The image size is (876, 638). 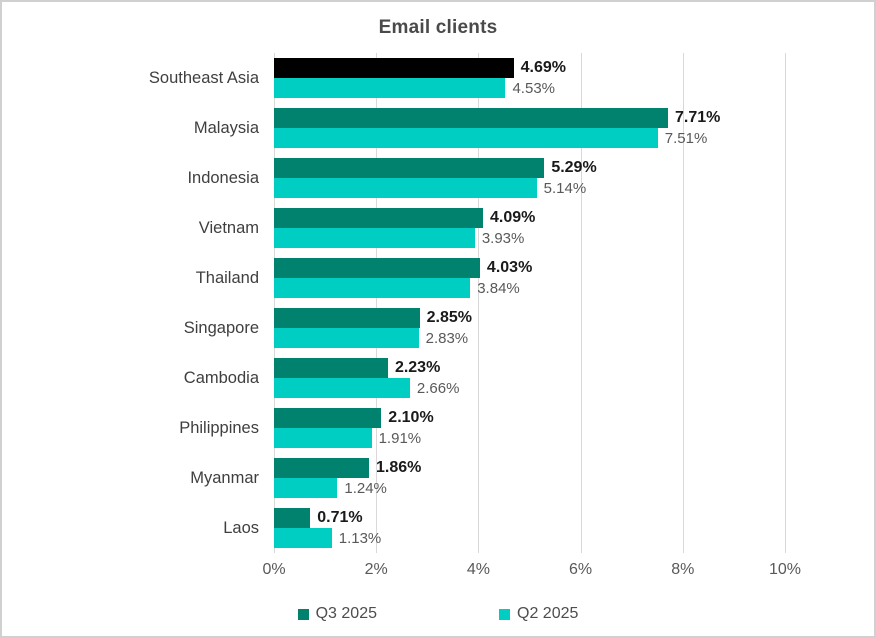 I want to click on legend-item-q3: Q3 2025, so click(x=337, y=614).